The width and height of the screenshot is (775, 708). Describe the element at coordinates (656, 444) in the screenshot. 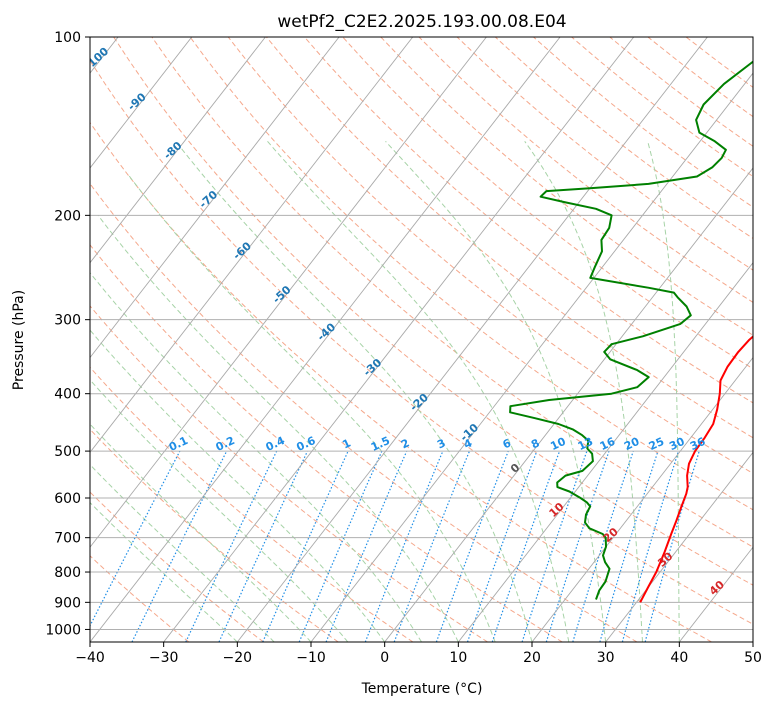

I see `mixing-ratio-label: 25` at that location.